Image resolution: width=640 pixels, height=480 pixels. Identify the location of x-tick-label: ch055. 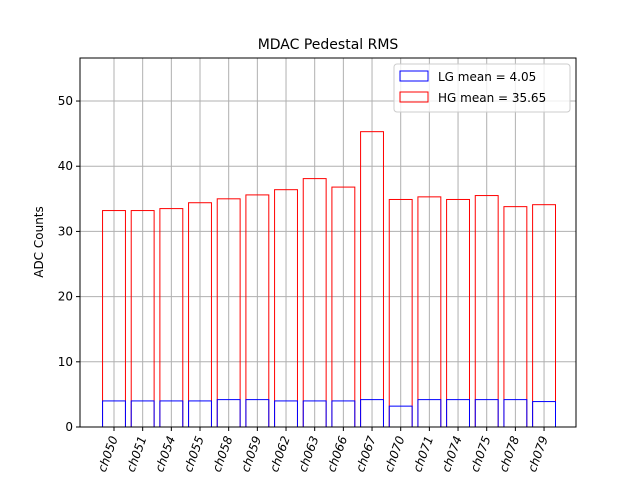
(194, 454).